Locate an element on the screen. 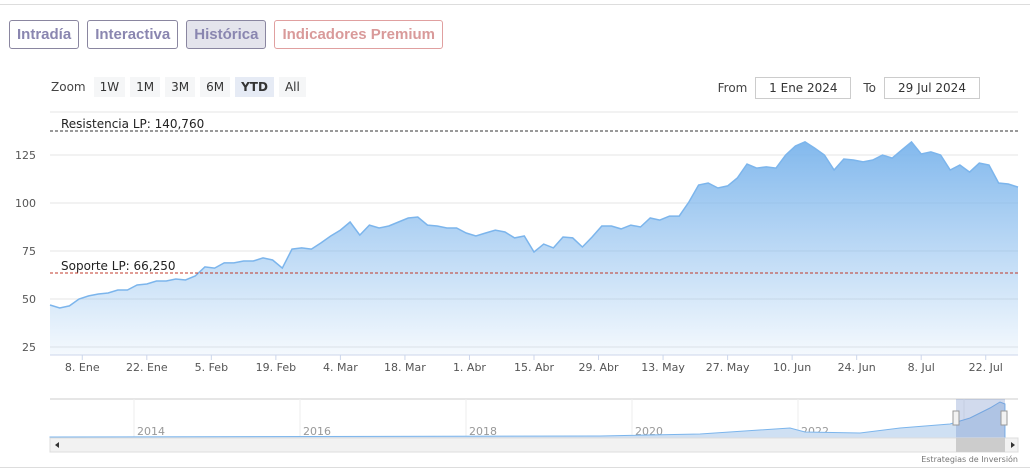 This screenshot has width=1030, height=473. support-label: Soporte LP: 66,250 is located at coordinates (118, 266).